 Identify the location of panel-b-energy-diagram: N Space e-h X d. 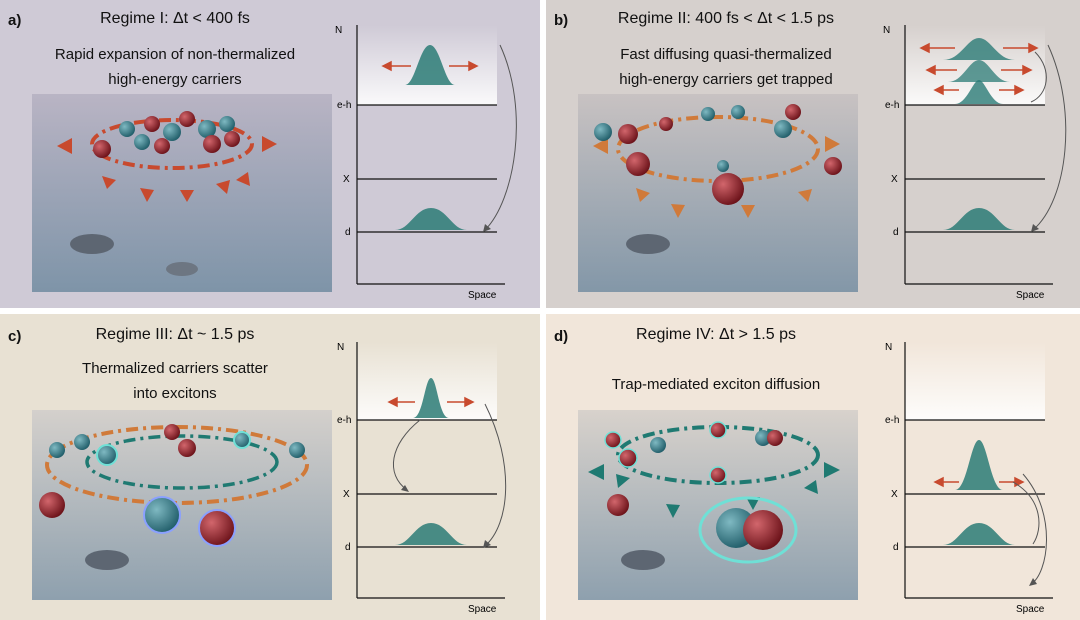
(975, 162).